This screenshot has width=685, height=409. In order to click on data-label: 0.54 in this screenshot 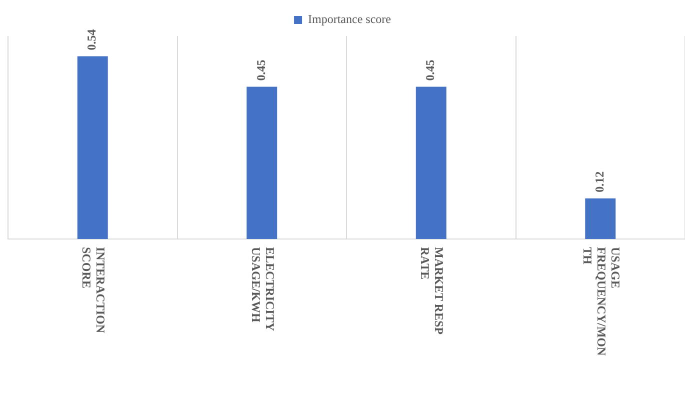, I will do `click(91, 39)`.